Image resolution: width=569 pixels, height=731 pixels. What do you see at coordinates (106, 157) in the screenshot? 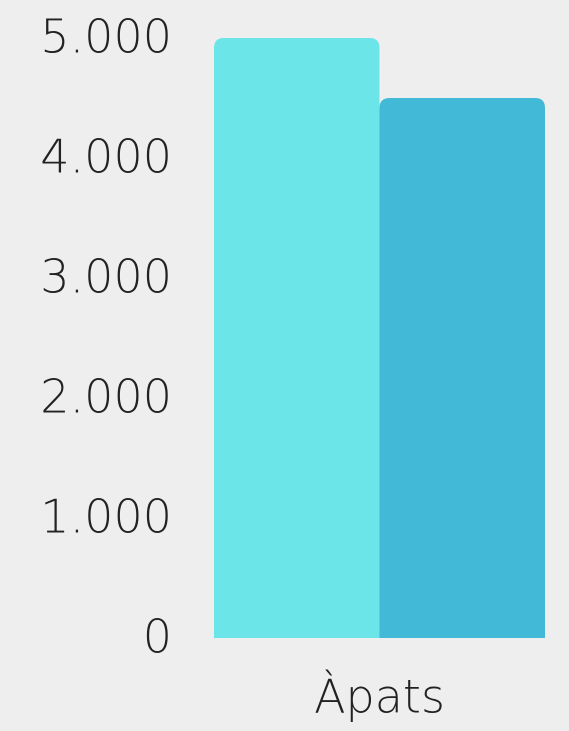
I see `y-tick-label: 4.000` at bounding box center [106, 157].